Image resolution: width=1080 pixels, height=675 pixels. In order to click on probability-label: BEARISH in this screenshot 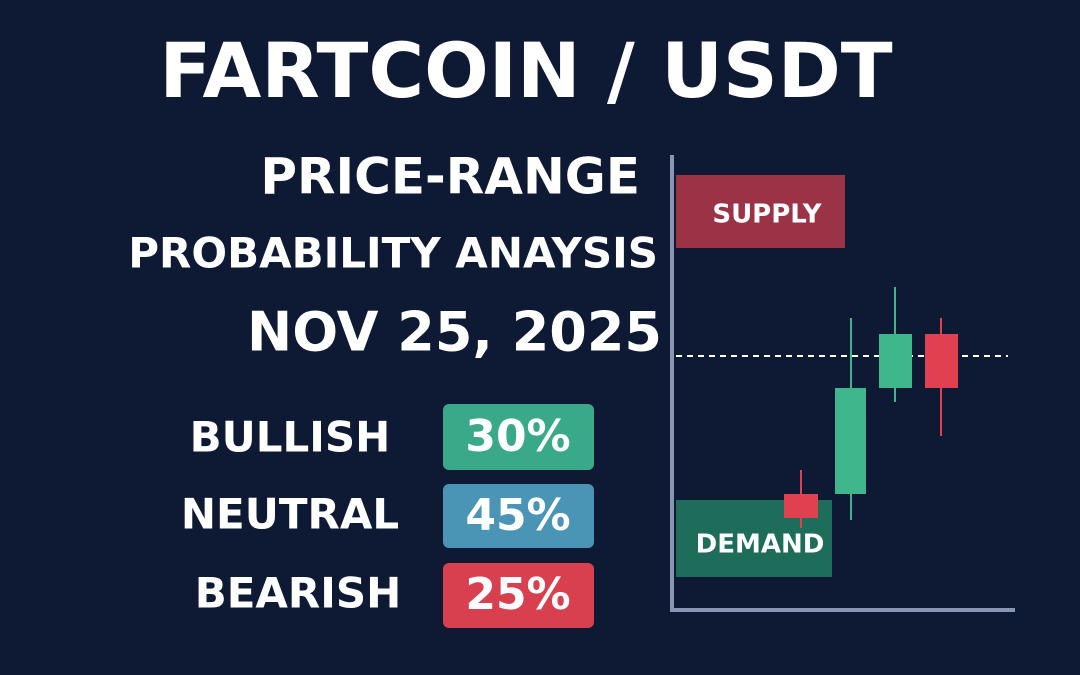, I will do `click(298, 593)`.